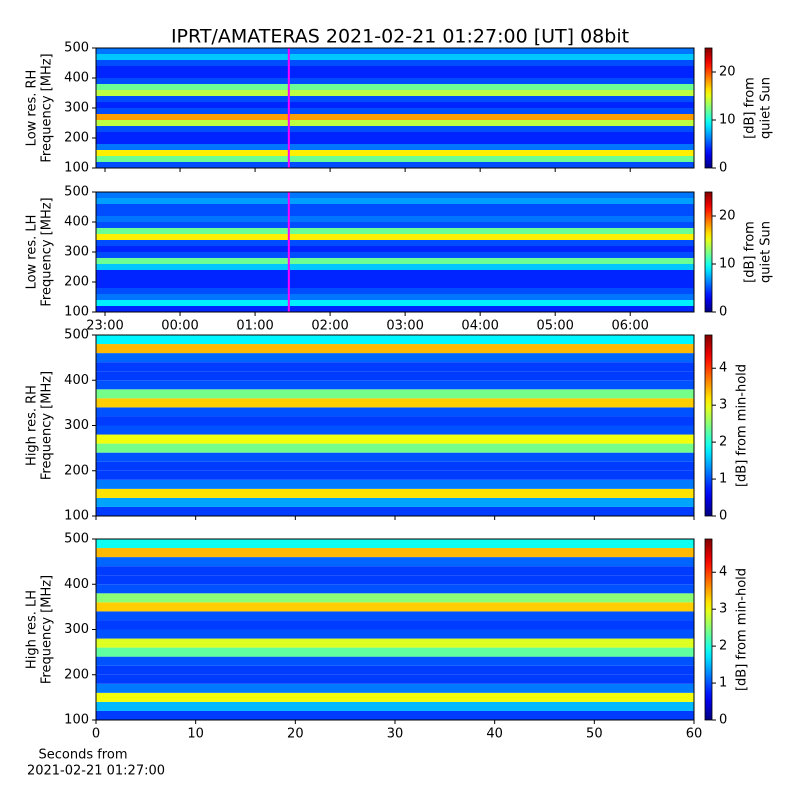 This screenshot has height=800, width=800. What do you see at coordinates (723, 683) in the screenshot?
I see `colorbar-tick-label: 1` at bounding box center [723, 683].